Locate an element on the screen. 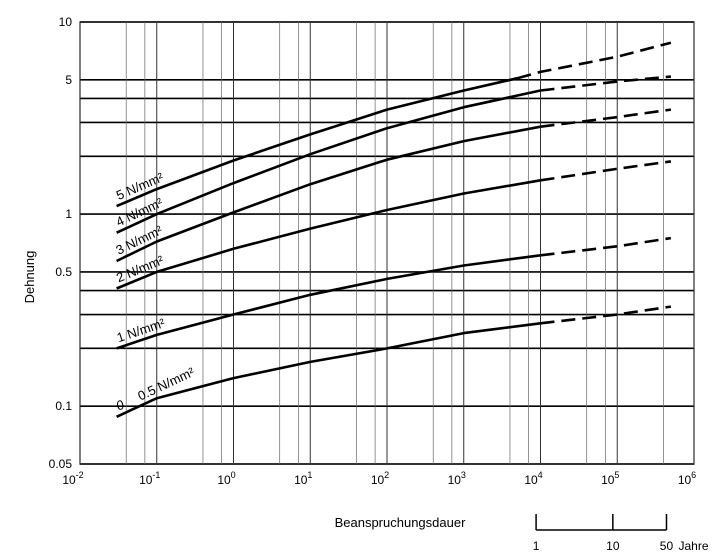  x-tick-label: 10⁵ is located at coordinates (610, 478).